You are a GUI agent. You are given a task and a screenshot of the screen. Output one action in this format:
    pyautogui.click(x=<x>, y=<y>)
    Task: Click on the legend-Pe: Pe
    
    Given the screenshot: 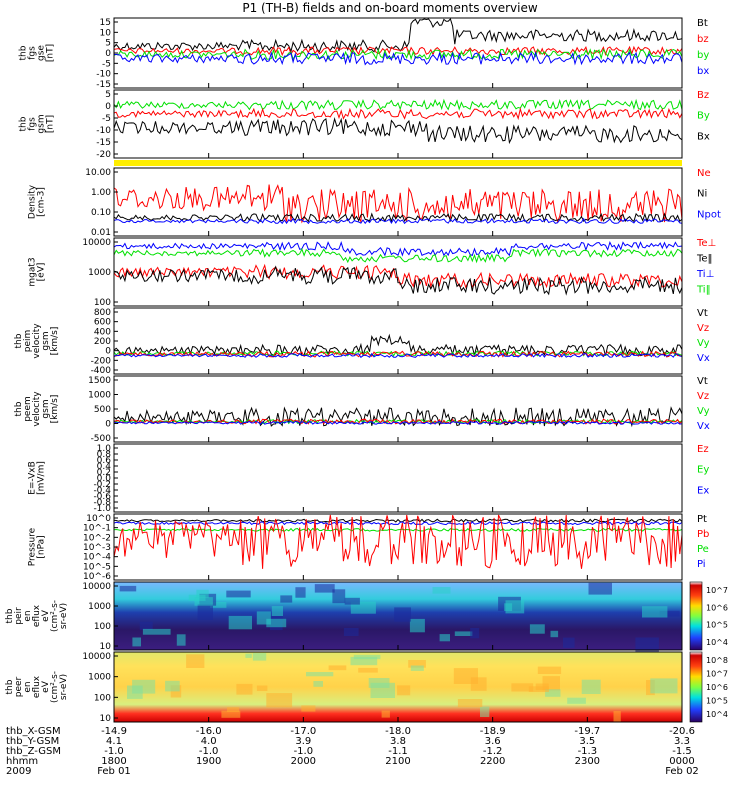 What is the action you would take?
    pyautogui.click(x=703, y=549)
    